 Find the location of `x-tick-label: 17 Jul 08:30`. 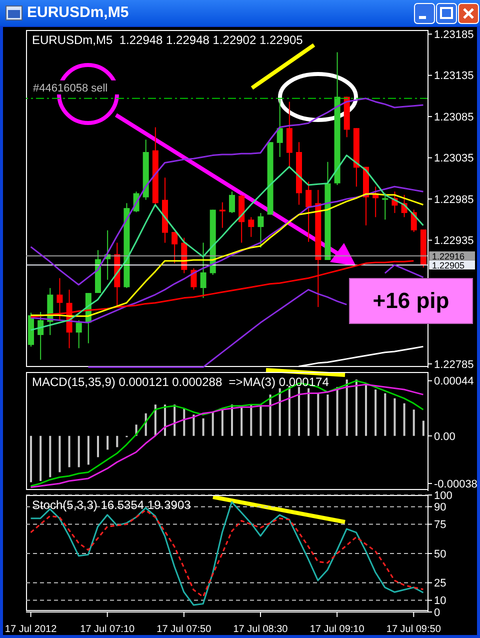

x-tick-label: 17 Jul 08:30 is located at coordinates (260, 629).